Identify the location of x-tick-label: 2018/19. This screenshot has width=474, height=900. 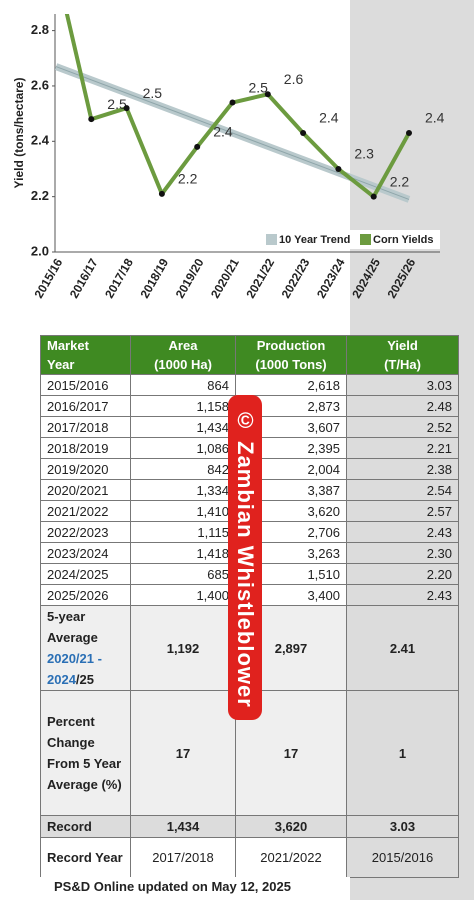
(154, 278).